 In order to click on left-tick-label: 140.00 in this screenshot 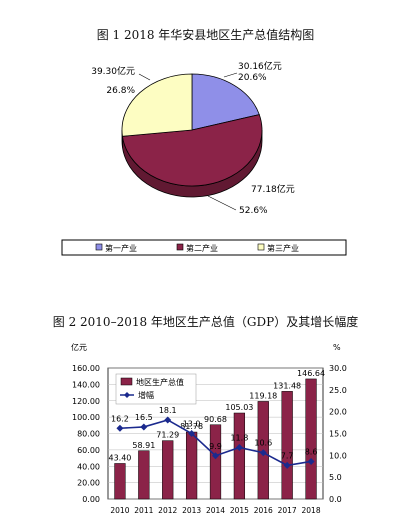, I will do `click(86, 384)`.